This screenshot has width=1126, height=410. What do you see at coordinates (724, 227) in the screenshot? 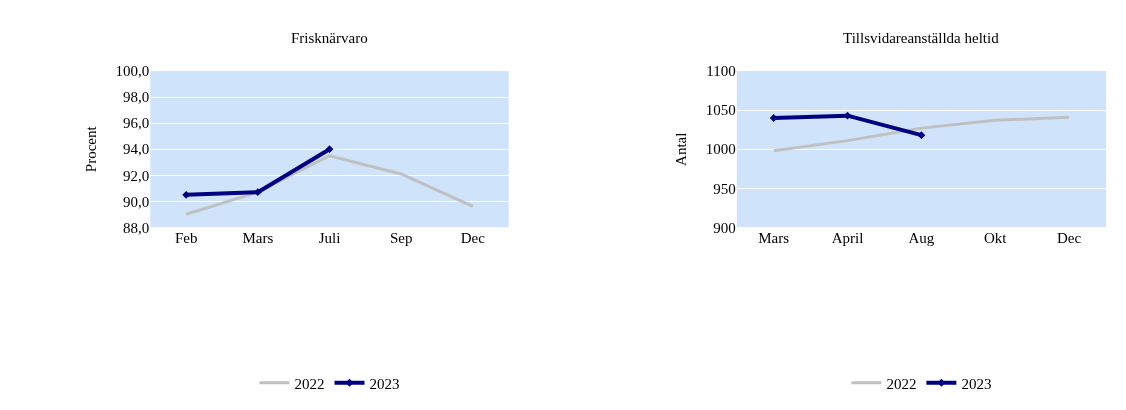
I see `y-tick-label: 900` at bounding box center [724, 227].